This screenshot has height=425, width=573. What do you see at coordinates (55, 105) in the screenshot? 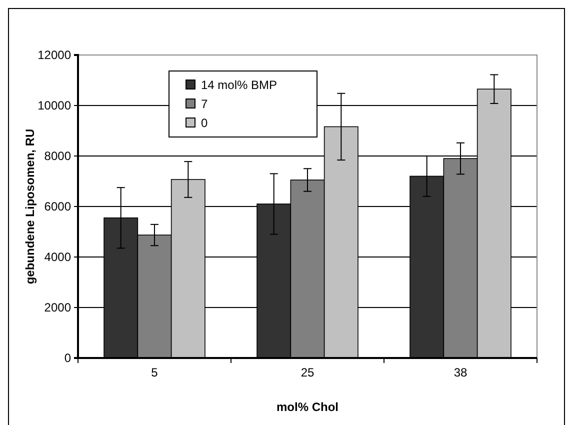
I see `y-tick-label: 10000` at bounding box center [55, 105].